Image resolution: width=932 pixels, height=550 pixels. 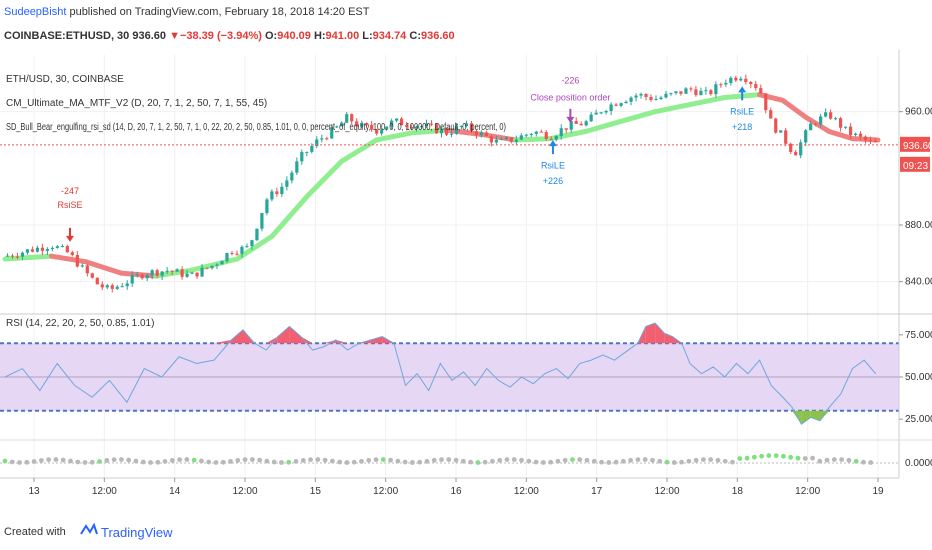 I want to click on change-value: ▼−38.39 (−3.94%), so click(x=215, y=36).